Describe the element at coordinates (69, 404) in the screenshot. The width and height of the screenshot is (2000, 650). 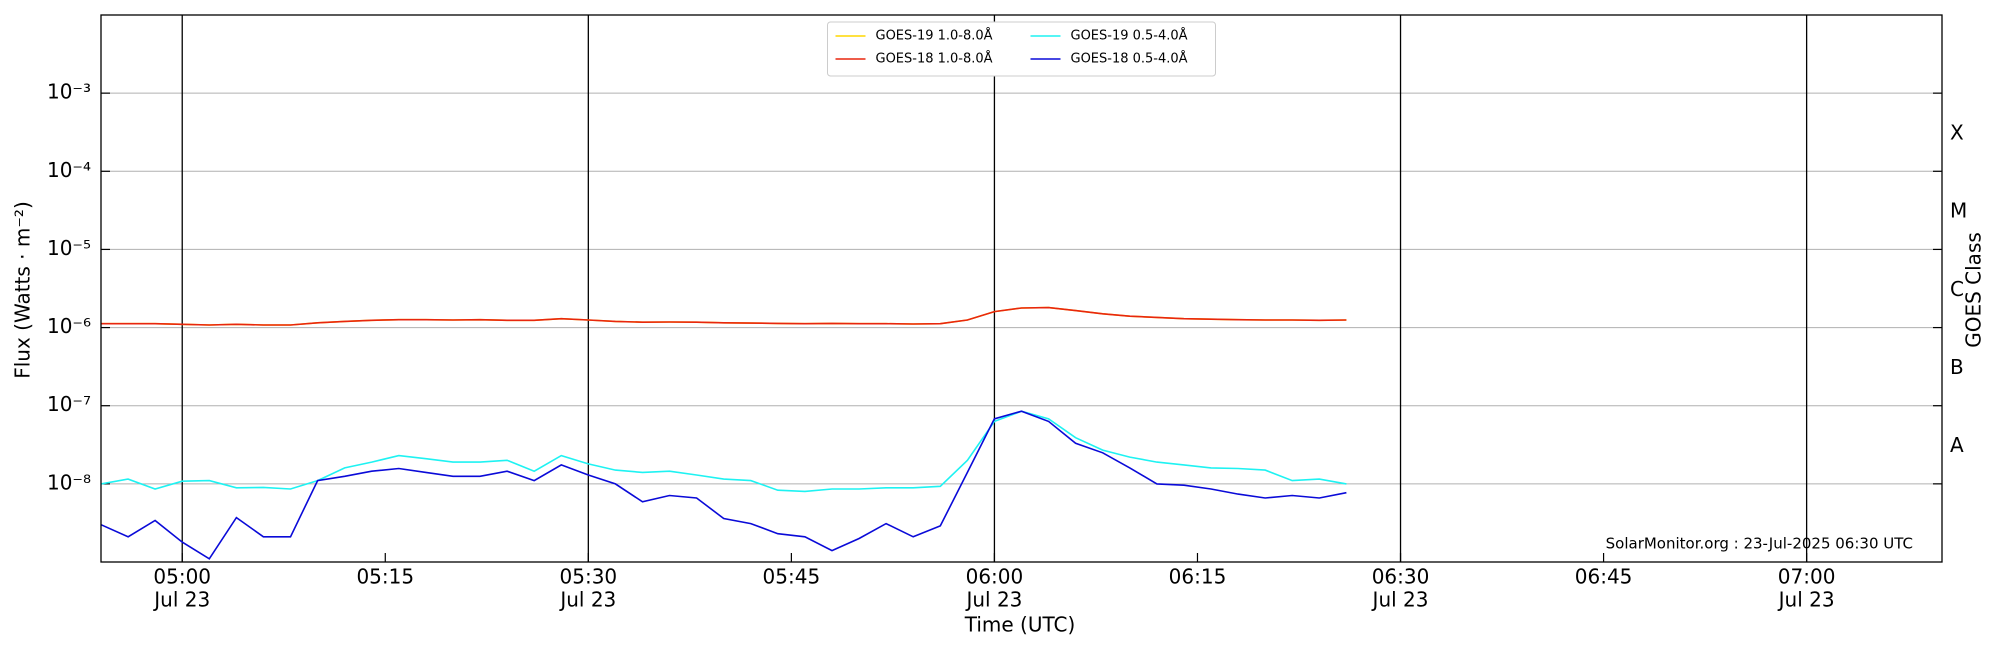
I see `y-tick-label: 10⁻⁷` at that location.